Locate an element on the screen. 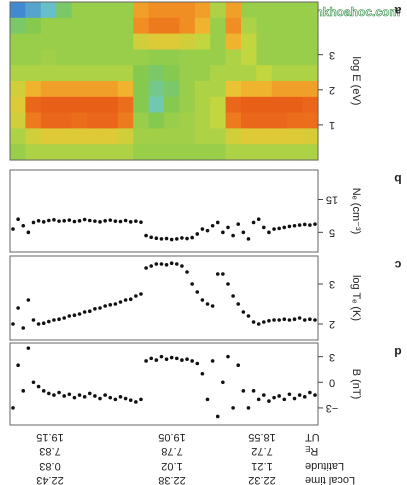 Image resolution: width=407 pixels, height=485 pixels. x-row-label-sub: E is located at coordinates (307, 448).